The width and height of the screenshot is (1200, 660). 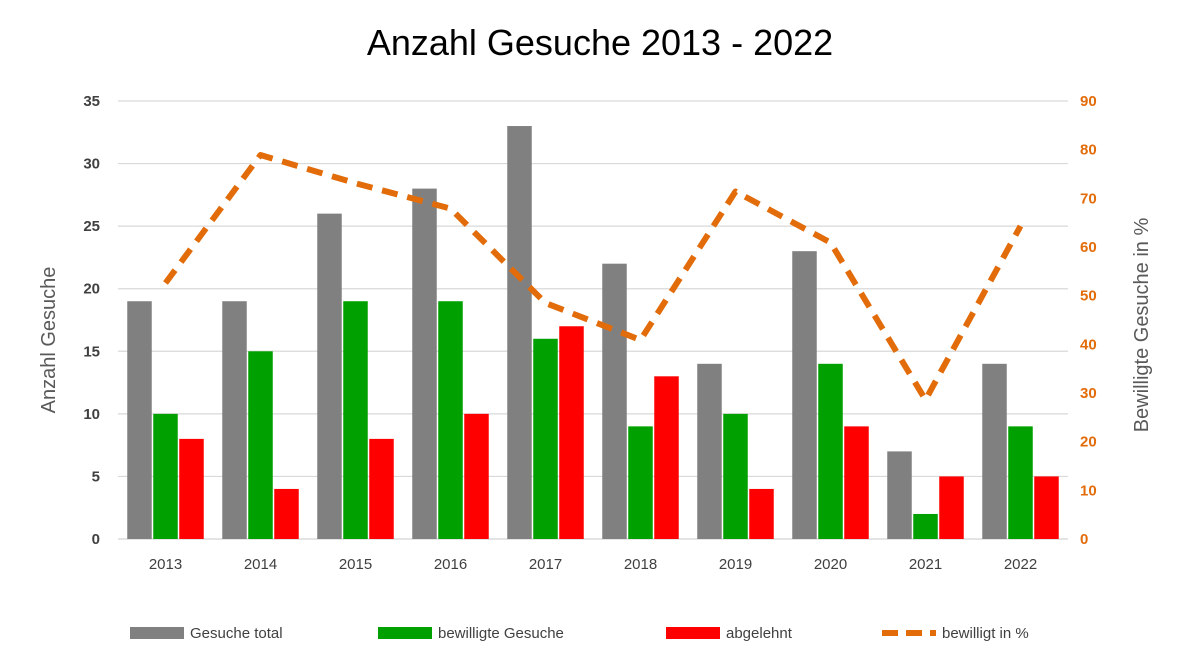 I want to click on x-tick-label: 2019, so click(x=735, y=564).